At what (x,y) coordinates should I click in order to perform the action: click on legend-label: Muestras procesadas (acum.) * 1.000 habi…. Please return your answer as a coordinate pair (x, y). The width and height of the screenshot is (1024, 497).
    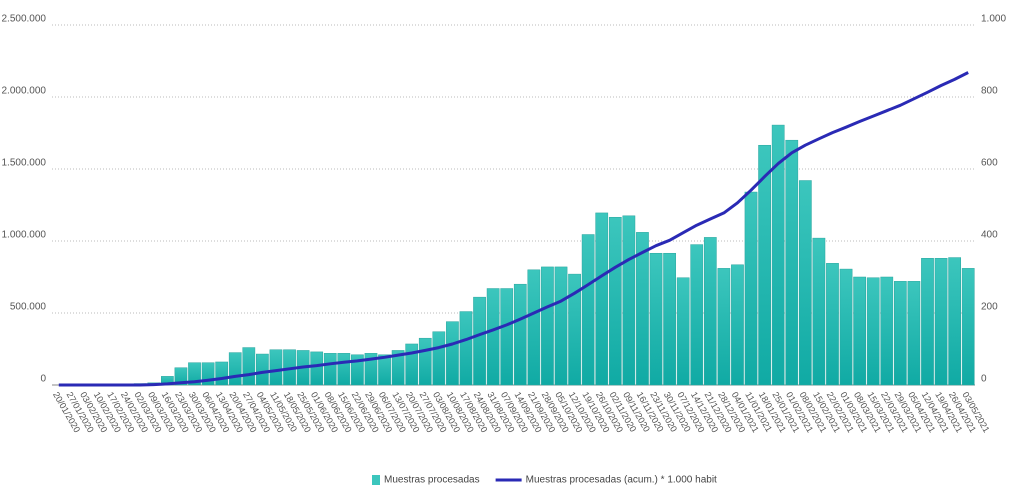
    Looking at the image, I should click on (621, 480).